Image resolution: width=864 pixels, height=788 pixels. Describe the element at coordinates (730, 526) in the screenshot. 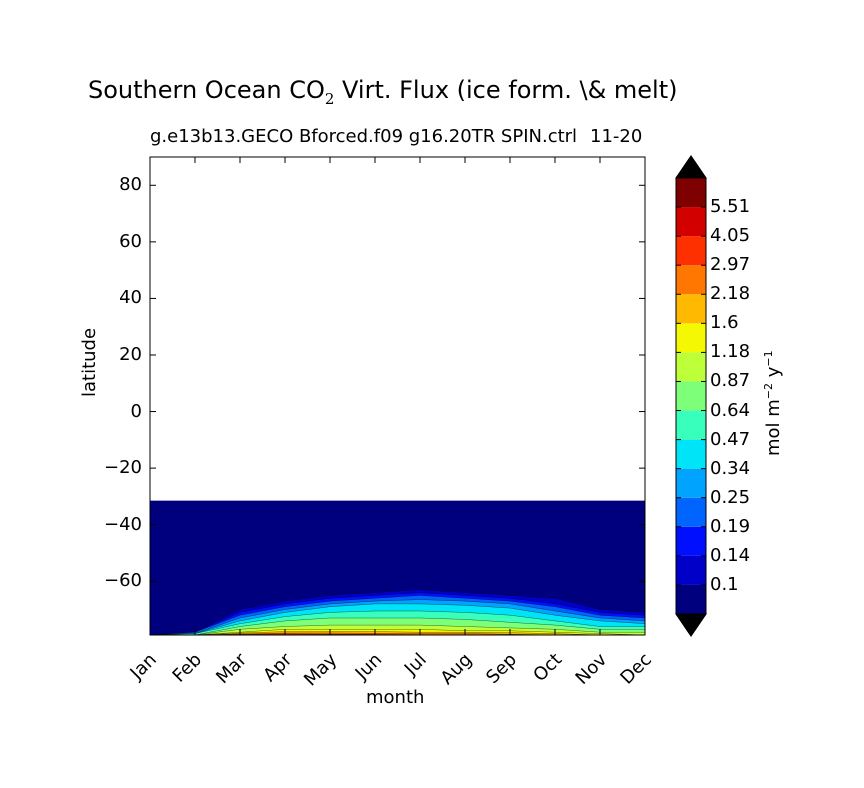

I see `colorbar-tick-label: 0.19` at that location.